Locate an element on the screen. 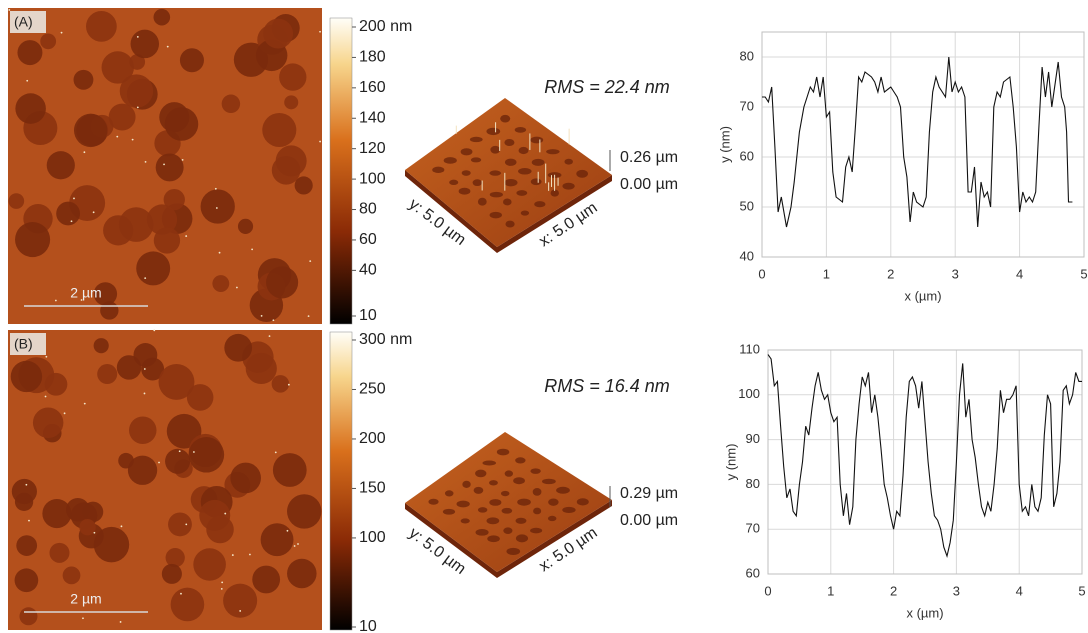  y-tick-label: 70 is located at coordinates (747, 105).